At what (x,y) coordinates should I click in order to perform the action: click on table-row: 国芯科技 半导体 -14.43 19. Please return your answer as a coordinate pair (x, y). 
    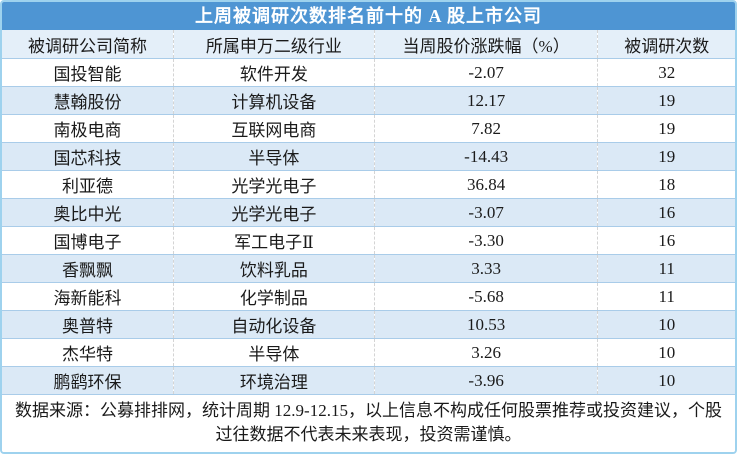
    Looking at the image, I should click on (368, 156).